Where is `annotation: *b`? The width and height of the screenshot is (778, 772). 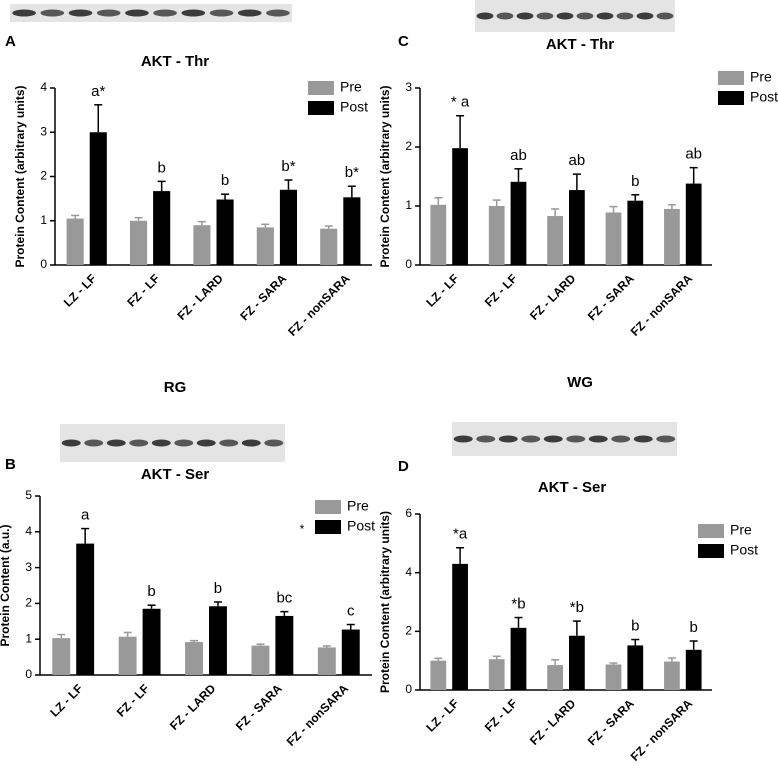
annotation: *b is located at coordinates (577, 607).